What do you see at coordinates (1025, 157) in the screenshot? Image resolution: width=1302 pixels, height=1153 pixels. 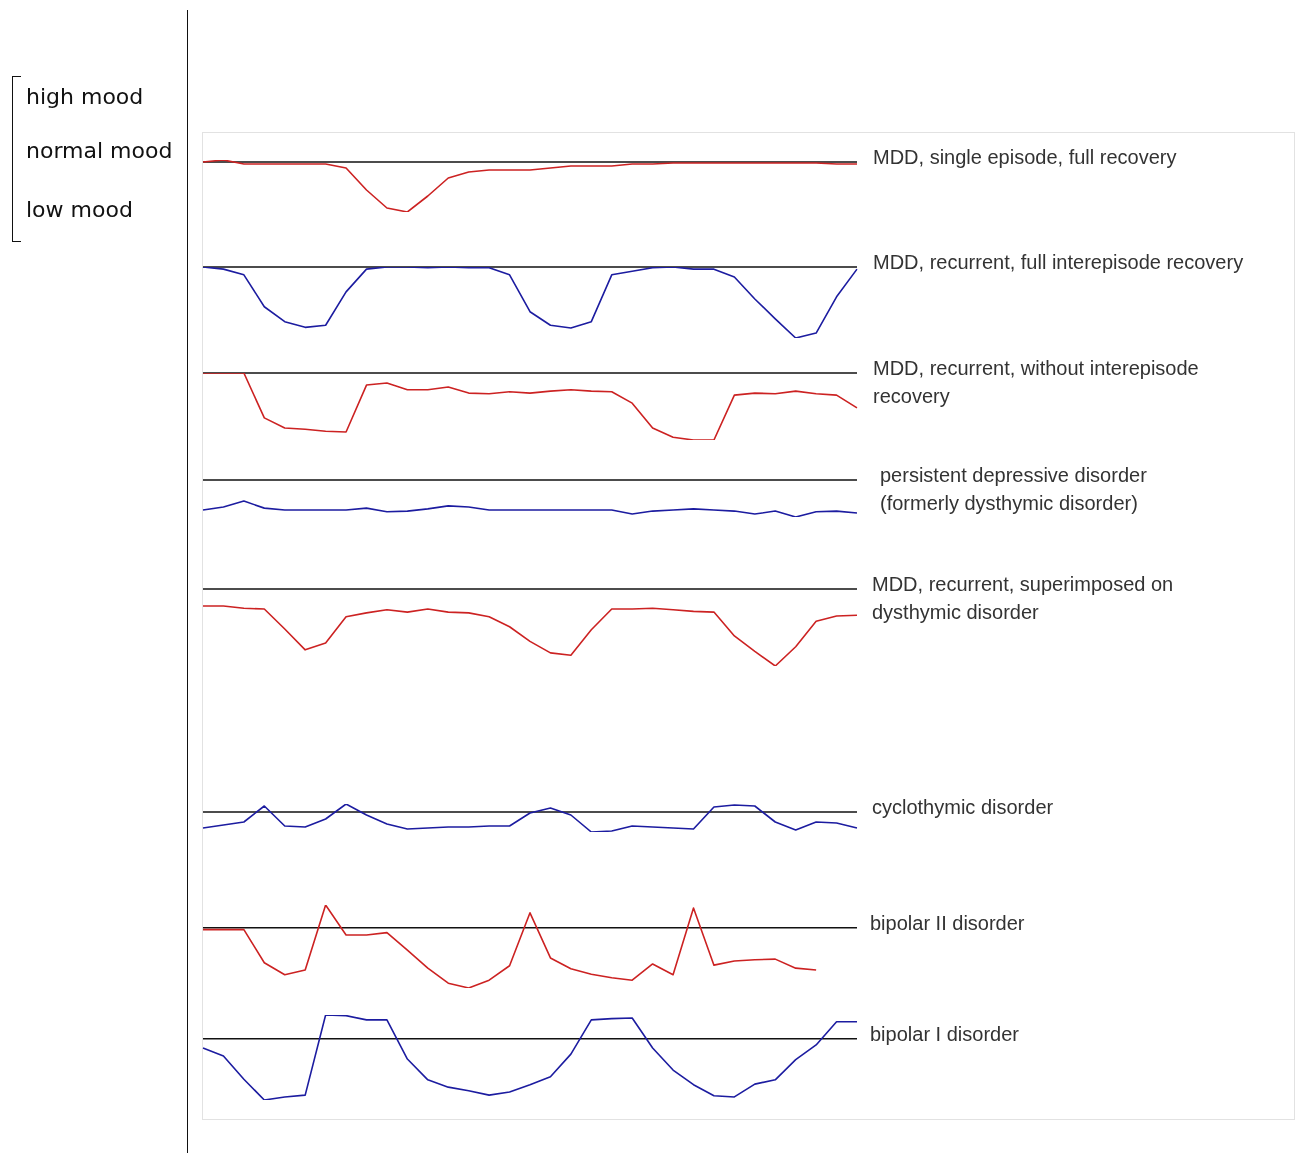 I see `series-label: MDD, single episode, full recovery` at bounding box center [1025, 157].